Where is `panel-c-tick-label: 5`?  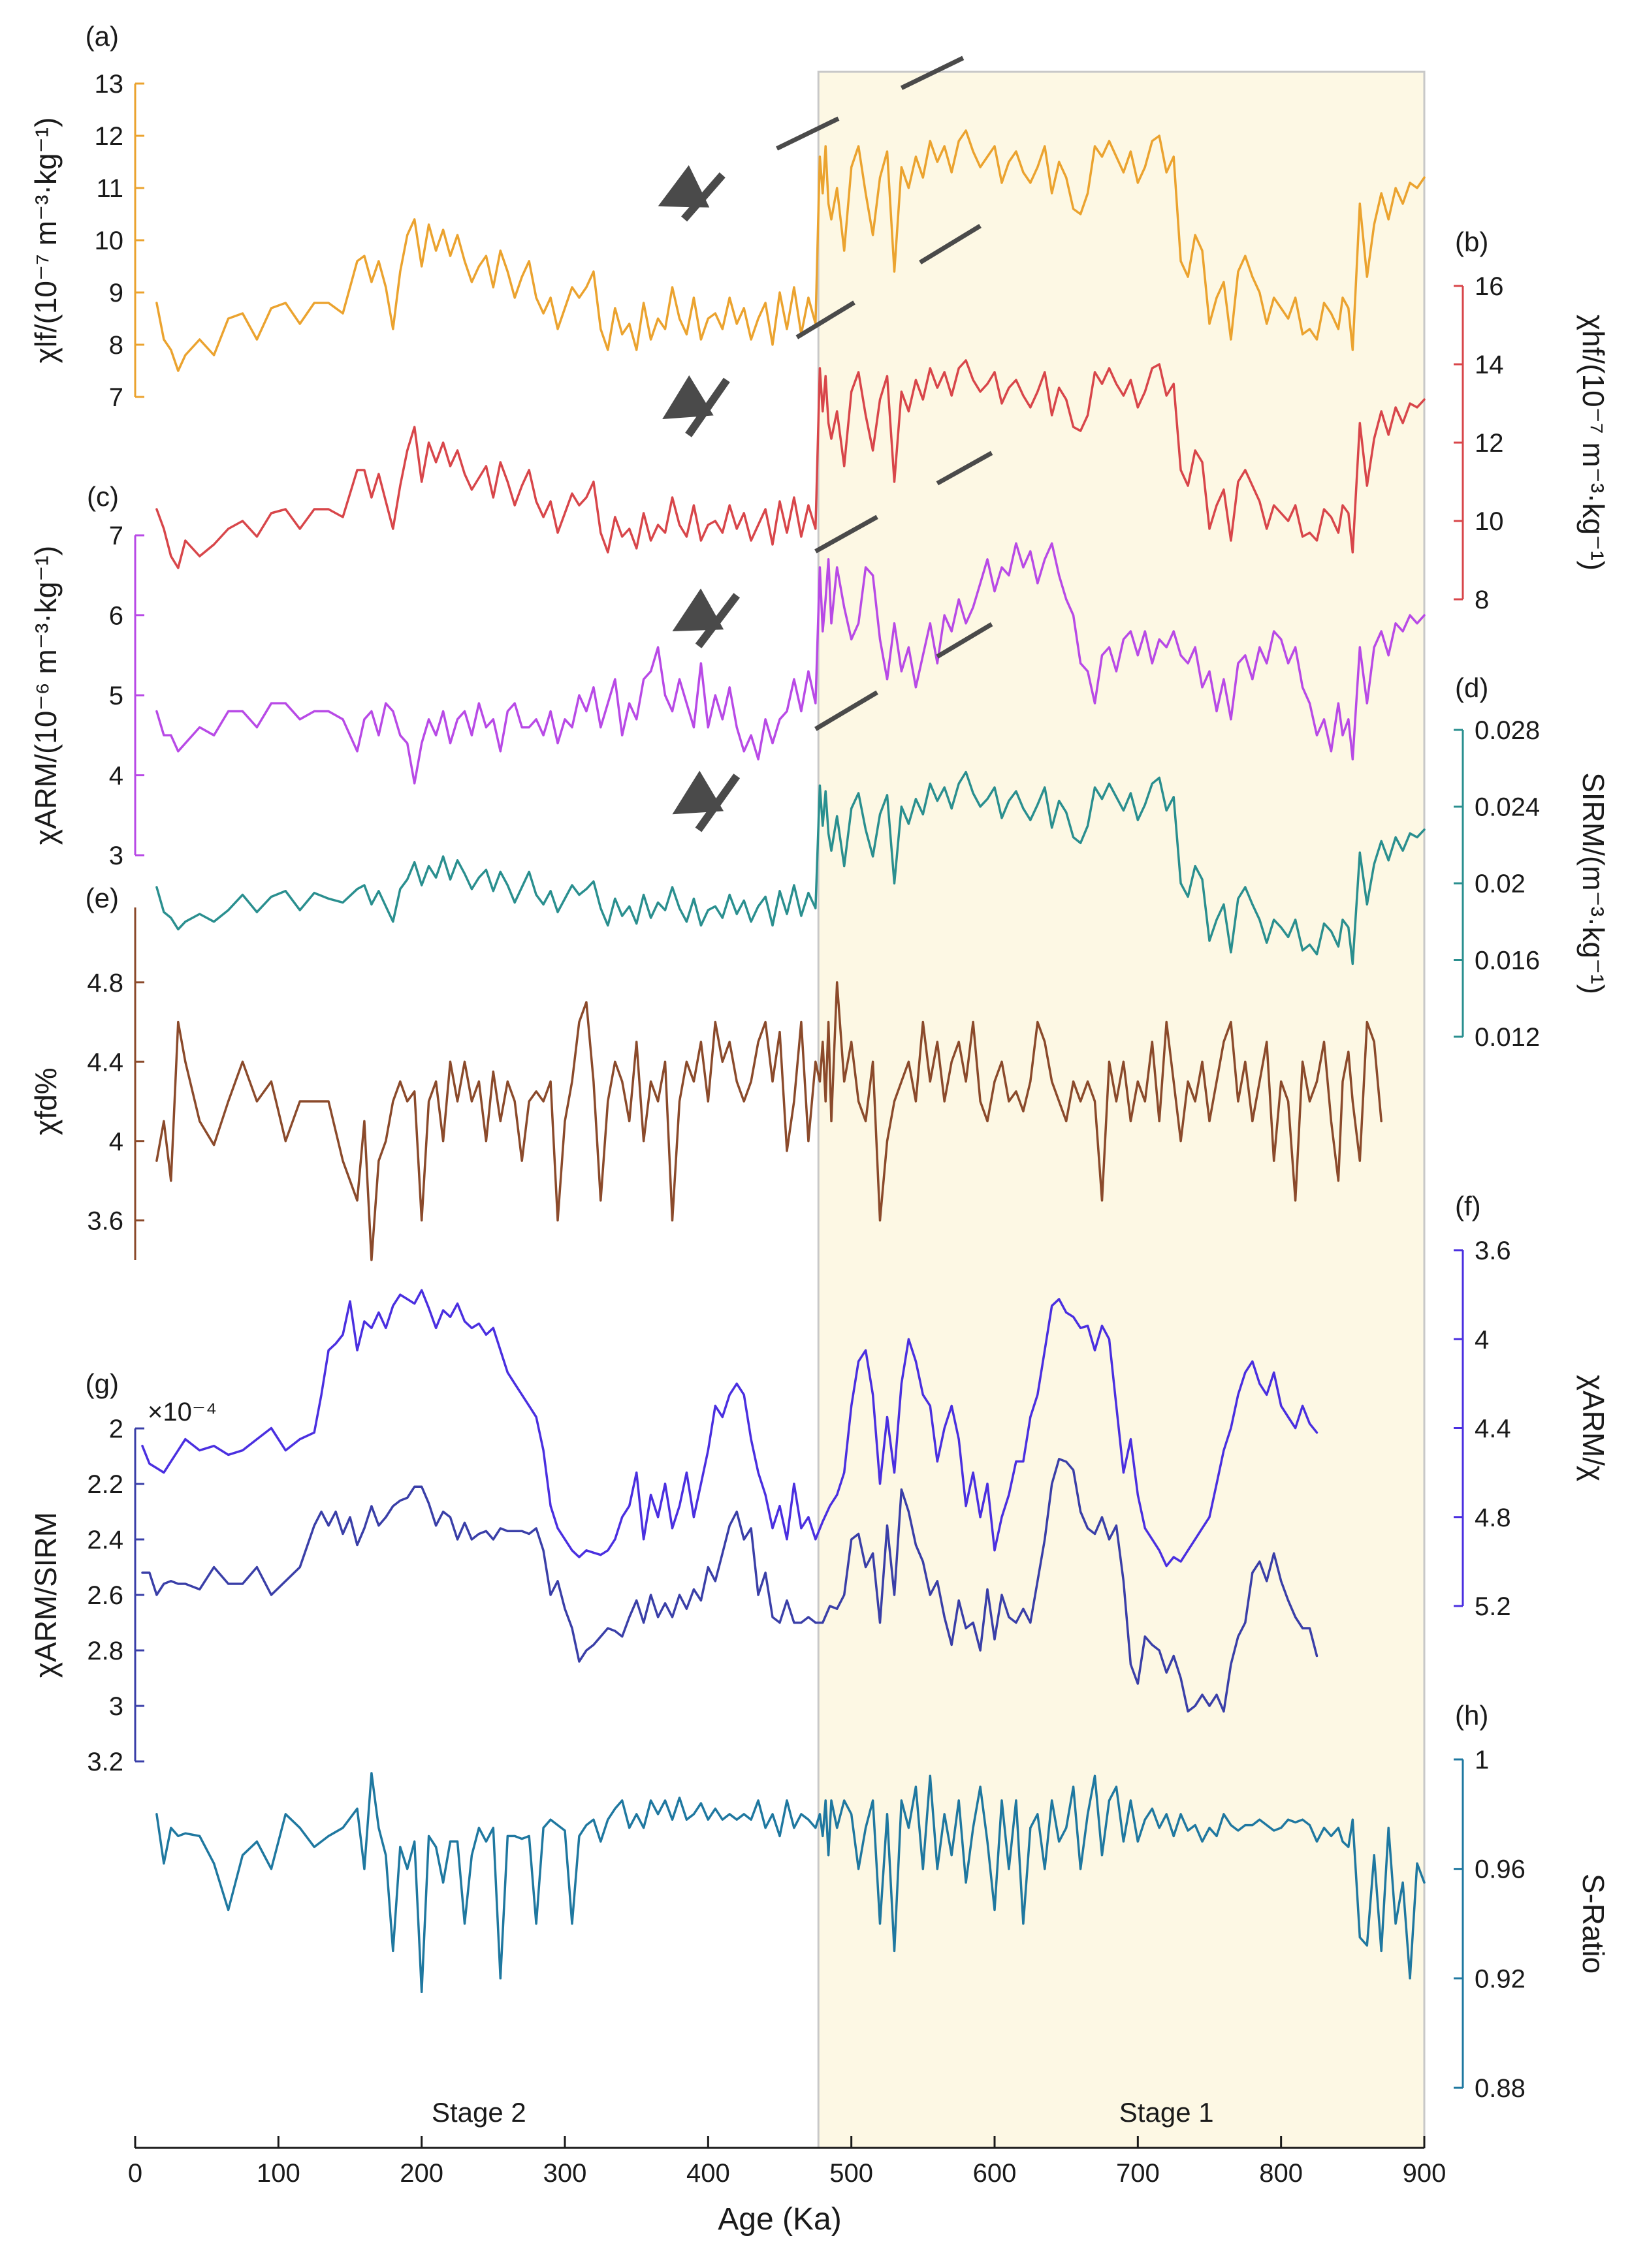 panel-c-tick-label: 5 is located at coordinates (116, 696).